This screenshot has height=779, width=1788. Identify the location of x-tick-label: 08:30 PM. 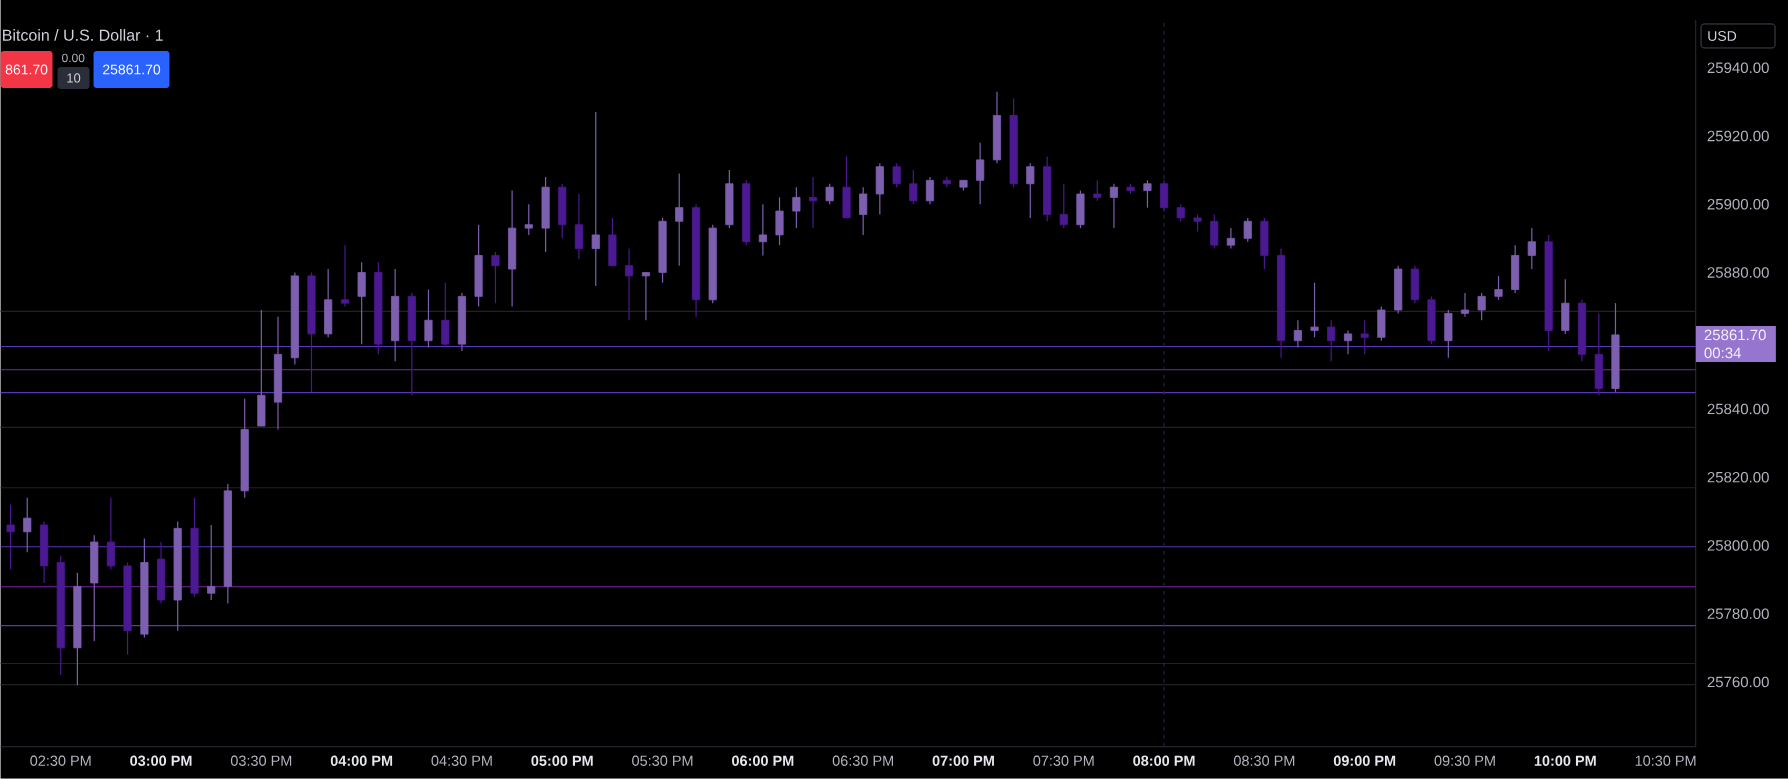
(1264, 761).